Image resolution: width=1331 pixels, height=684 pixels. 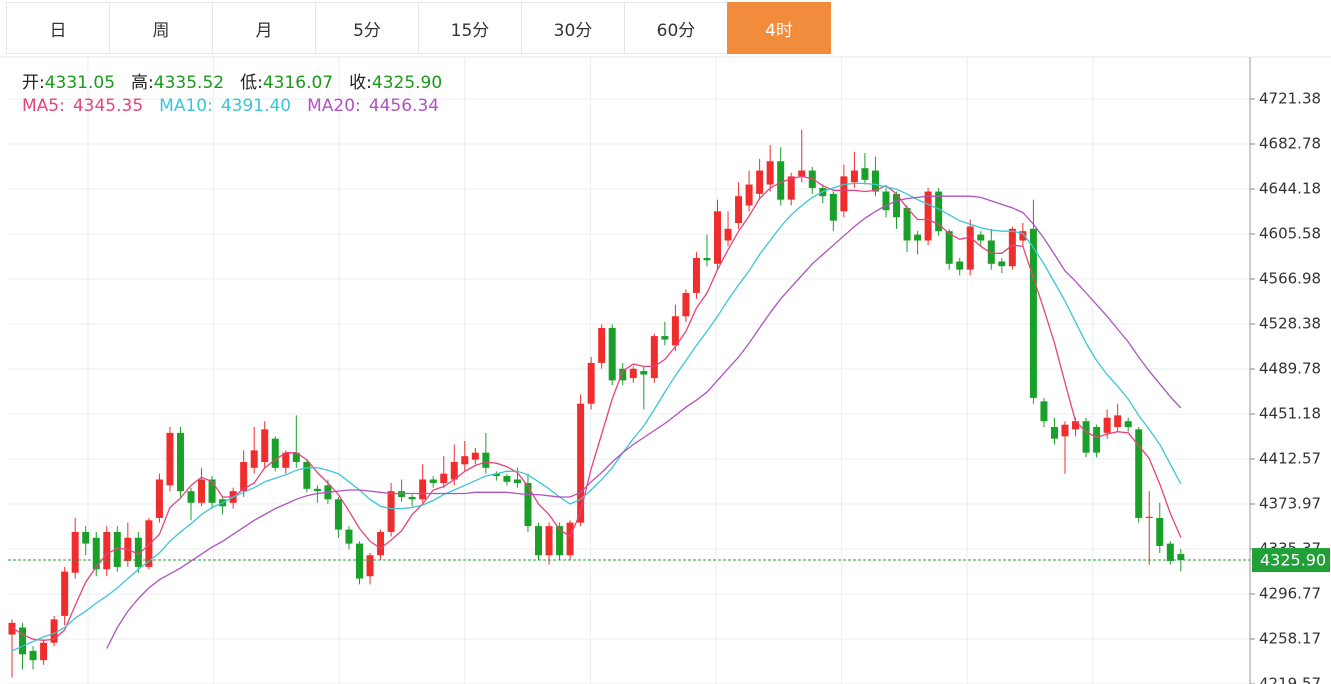 What do you see at coordinates (1290, 368) in the screenshot?
I see `y-tick-label: 4489.78` at bounding box center [1290, 368].